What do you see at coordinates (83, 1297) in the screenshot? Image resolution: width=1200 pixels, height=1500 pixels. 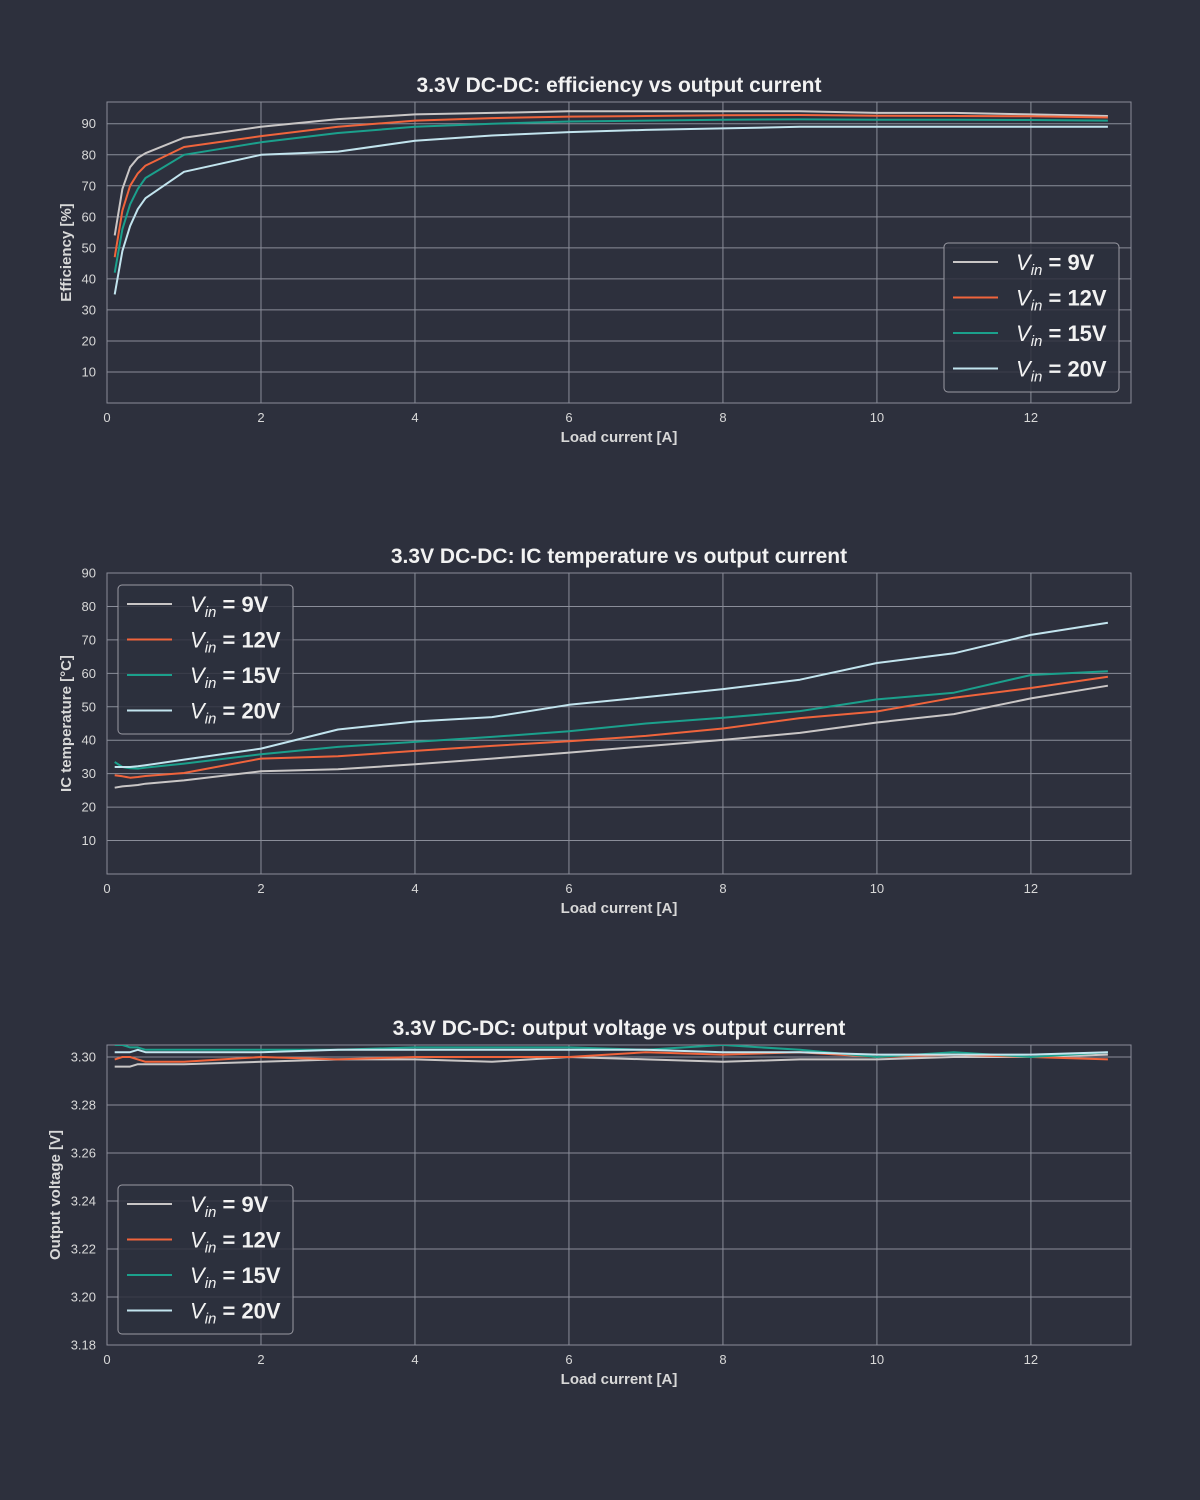 I see `y-tick-label: 3.20` at bounding box center [83, 1297].